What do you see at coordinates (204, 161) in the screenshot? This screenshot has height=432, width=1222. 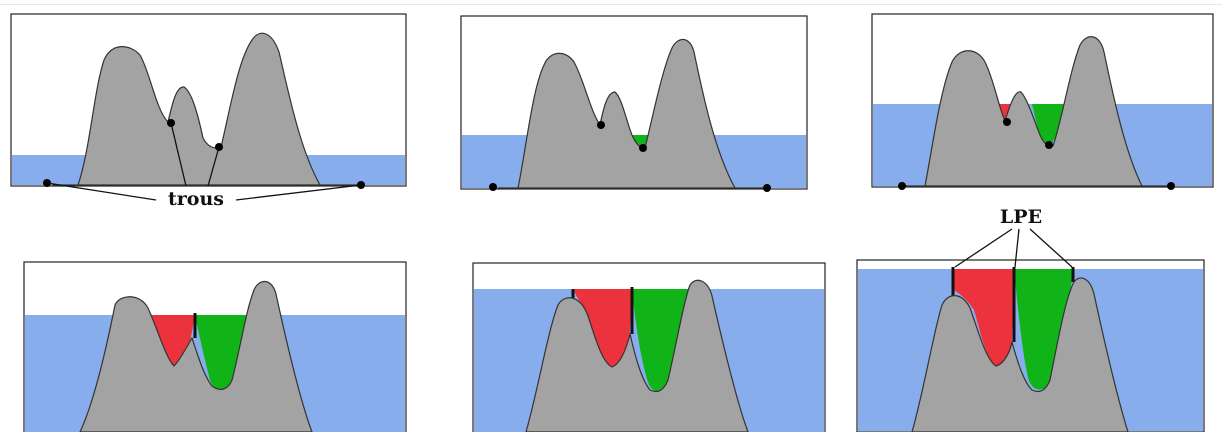 I see `trous-callout-lines` at bounding box center [204, 161].